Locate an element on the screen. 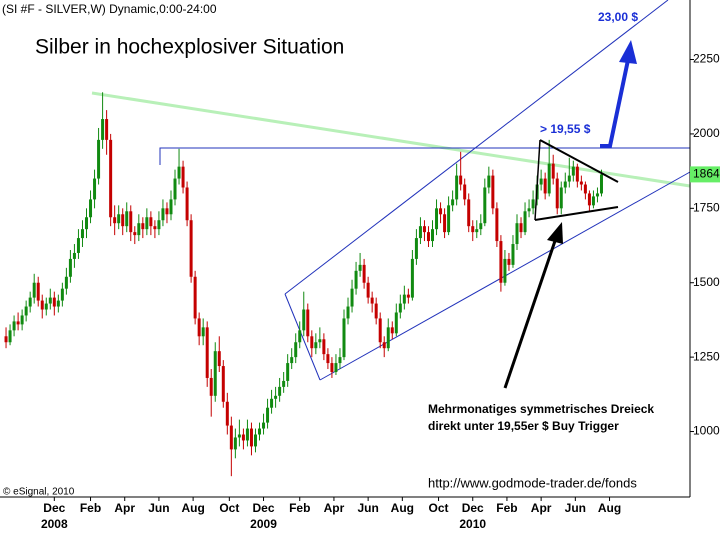  year-label: 2010 is located at coordinates (472, 524).